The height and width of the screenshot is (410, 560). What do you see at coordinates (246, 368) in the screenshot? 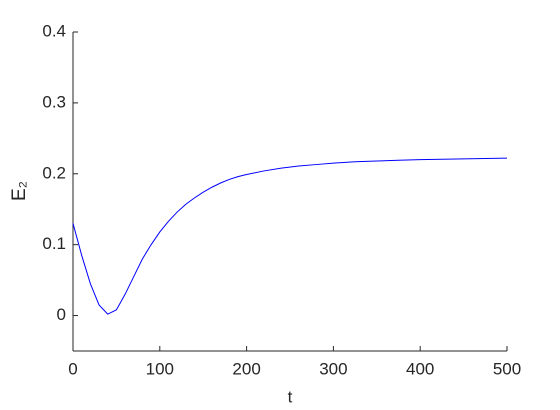
I see `x-tick-label: 200` at bounding box center [246, 368].